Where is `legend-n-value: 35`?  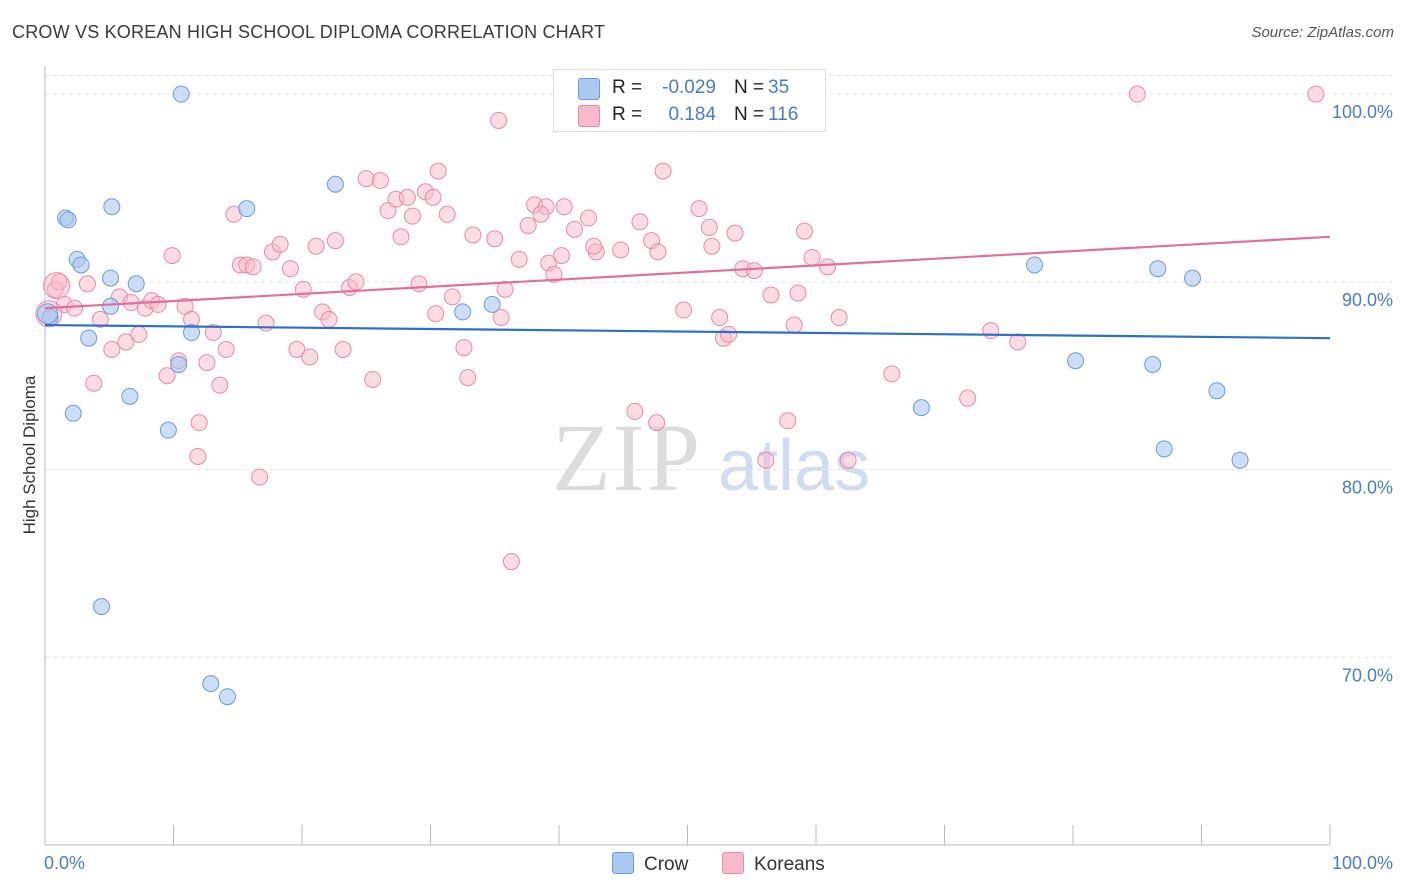 legend-n-value: 35 is located at coordinates (779, 87).